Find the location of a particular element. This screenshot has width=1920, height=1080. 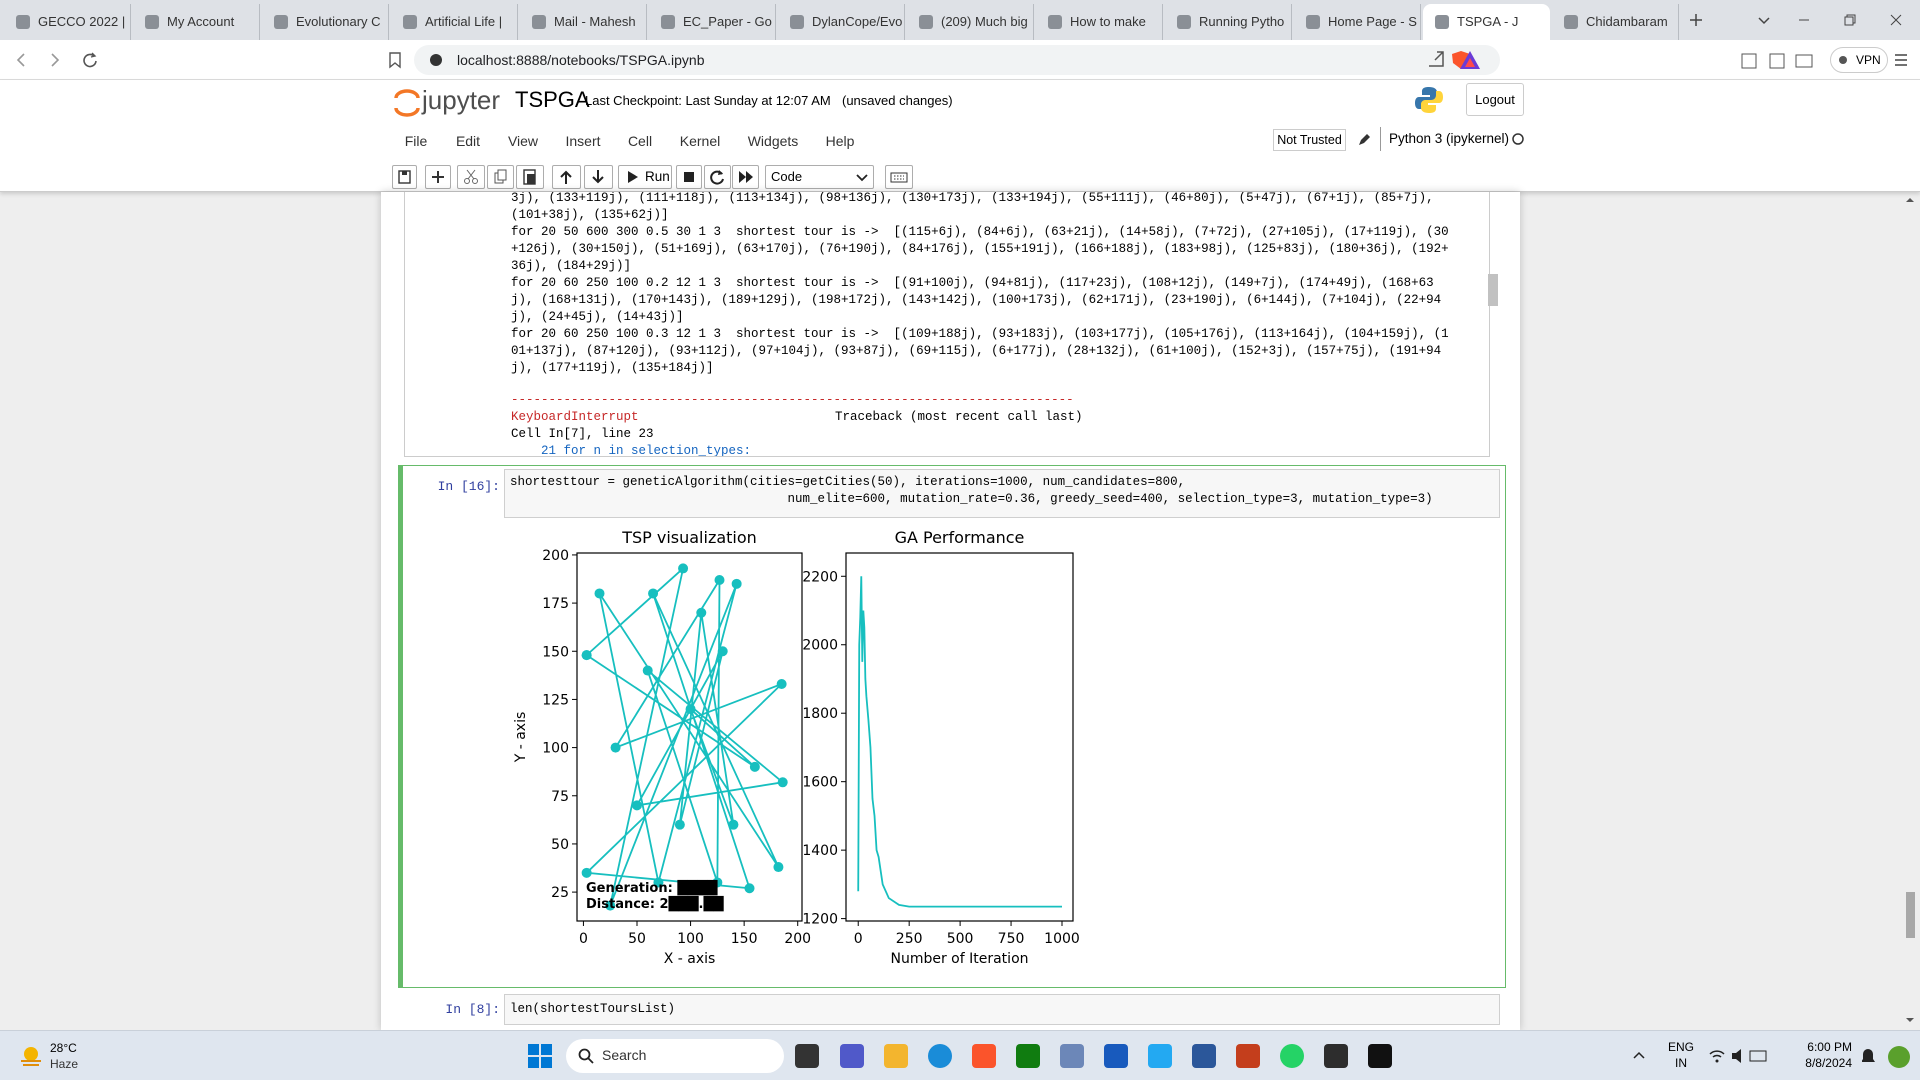

extensions is located at coordinates (1780, 61).